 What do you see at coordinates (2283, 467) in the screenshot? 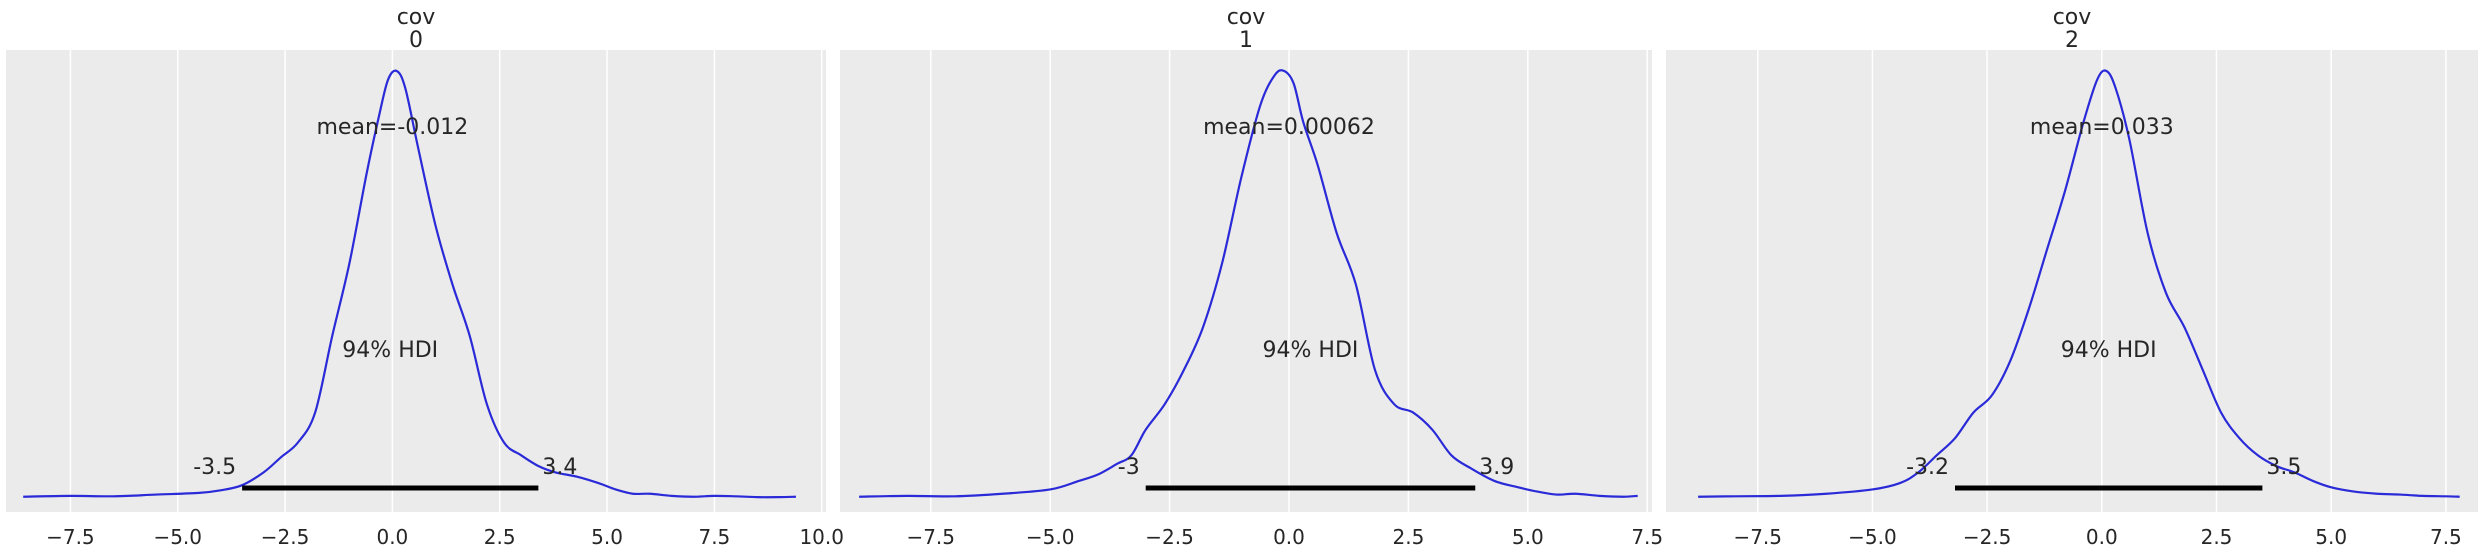
I see `hdi-high-label: 3.5` at bounding box center [2283, 467].